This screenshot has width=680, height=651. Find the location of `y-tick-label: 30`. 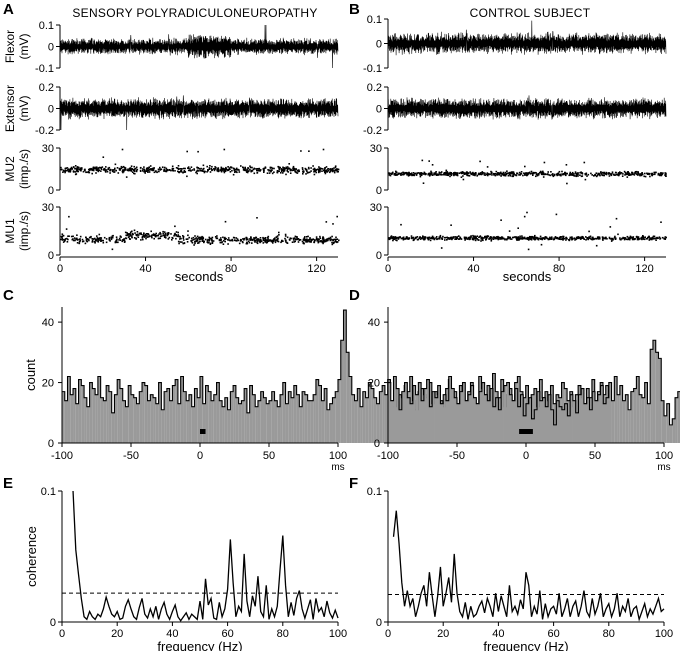

y-tick-label: 30 is located at coordinates (376, 149).